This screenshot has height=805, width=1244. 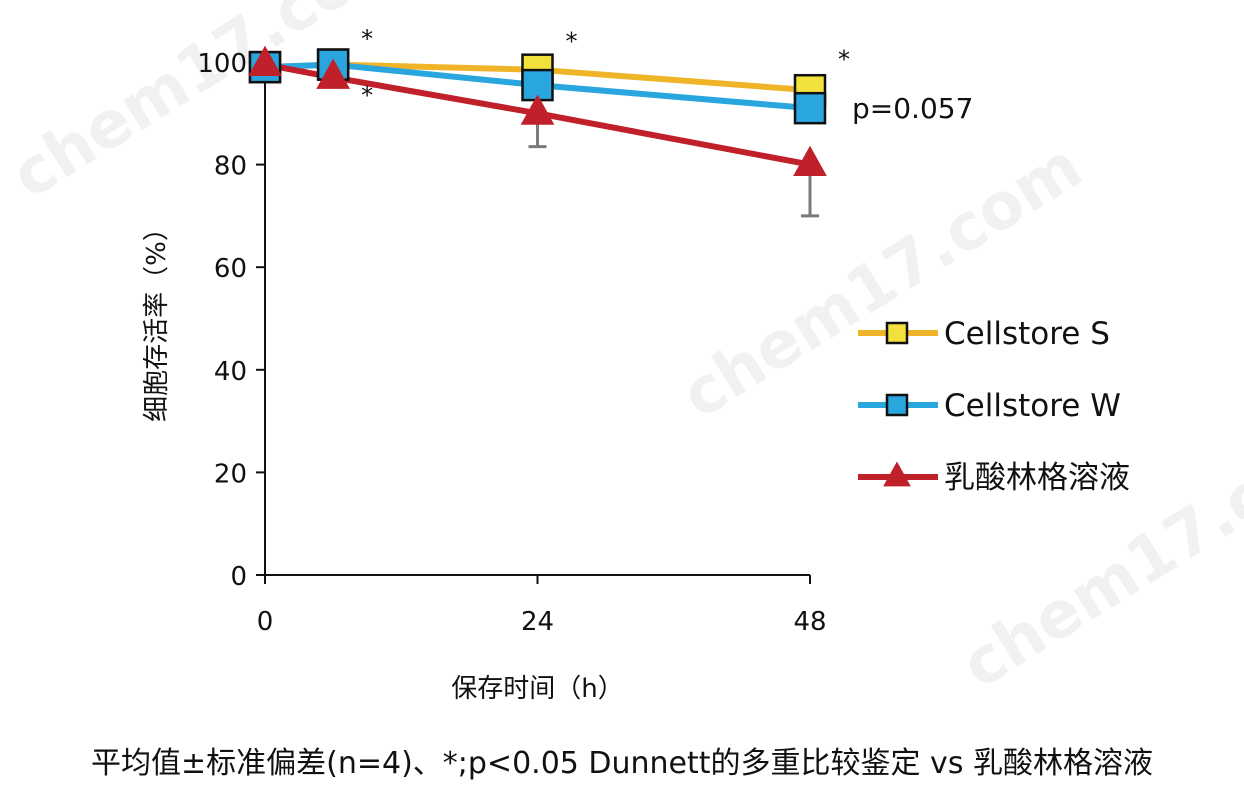 What do you see at coordinates (230, 474) in the screenshot?
I see `y-tick-label: 20` at bounding box center [230, 474].